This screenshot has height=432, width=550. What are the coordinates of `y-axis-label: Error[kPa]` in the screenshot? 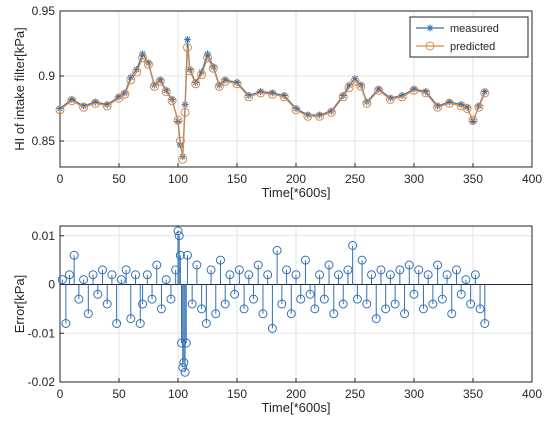 It's located at (19, 304).